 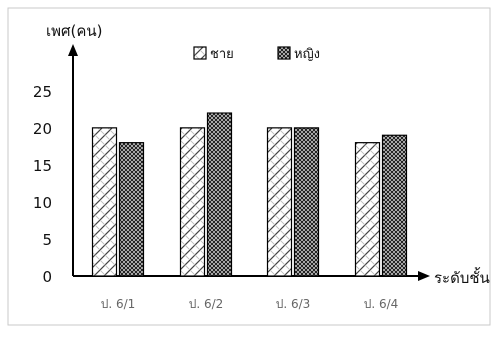 I want to click on y-tick-label: 20, so click(x=42, y=129).